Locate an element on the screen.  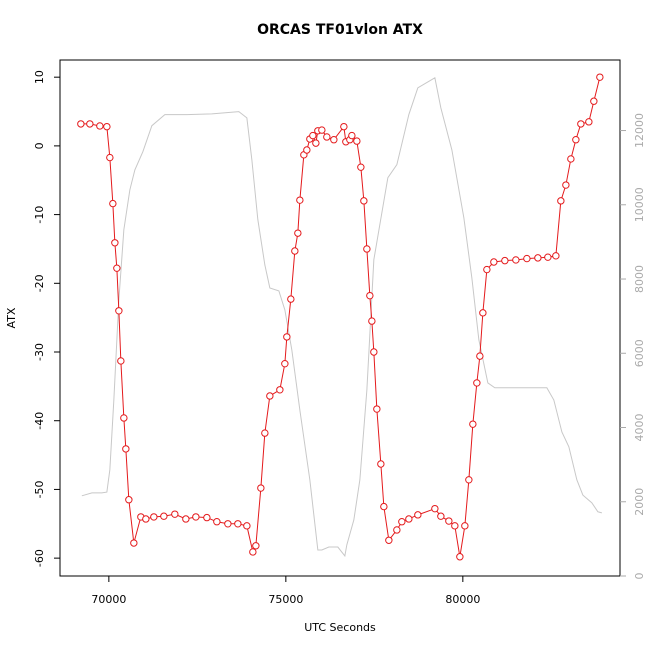
y2-tick-label: 12000 is located at coordinates (639, 130).